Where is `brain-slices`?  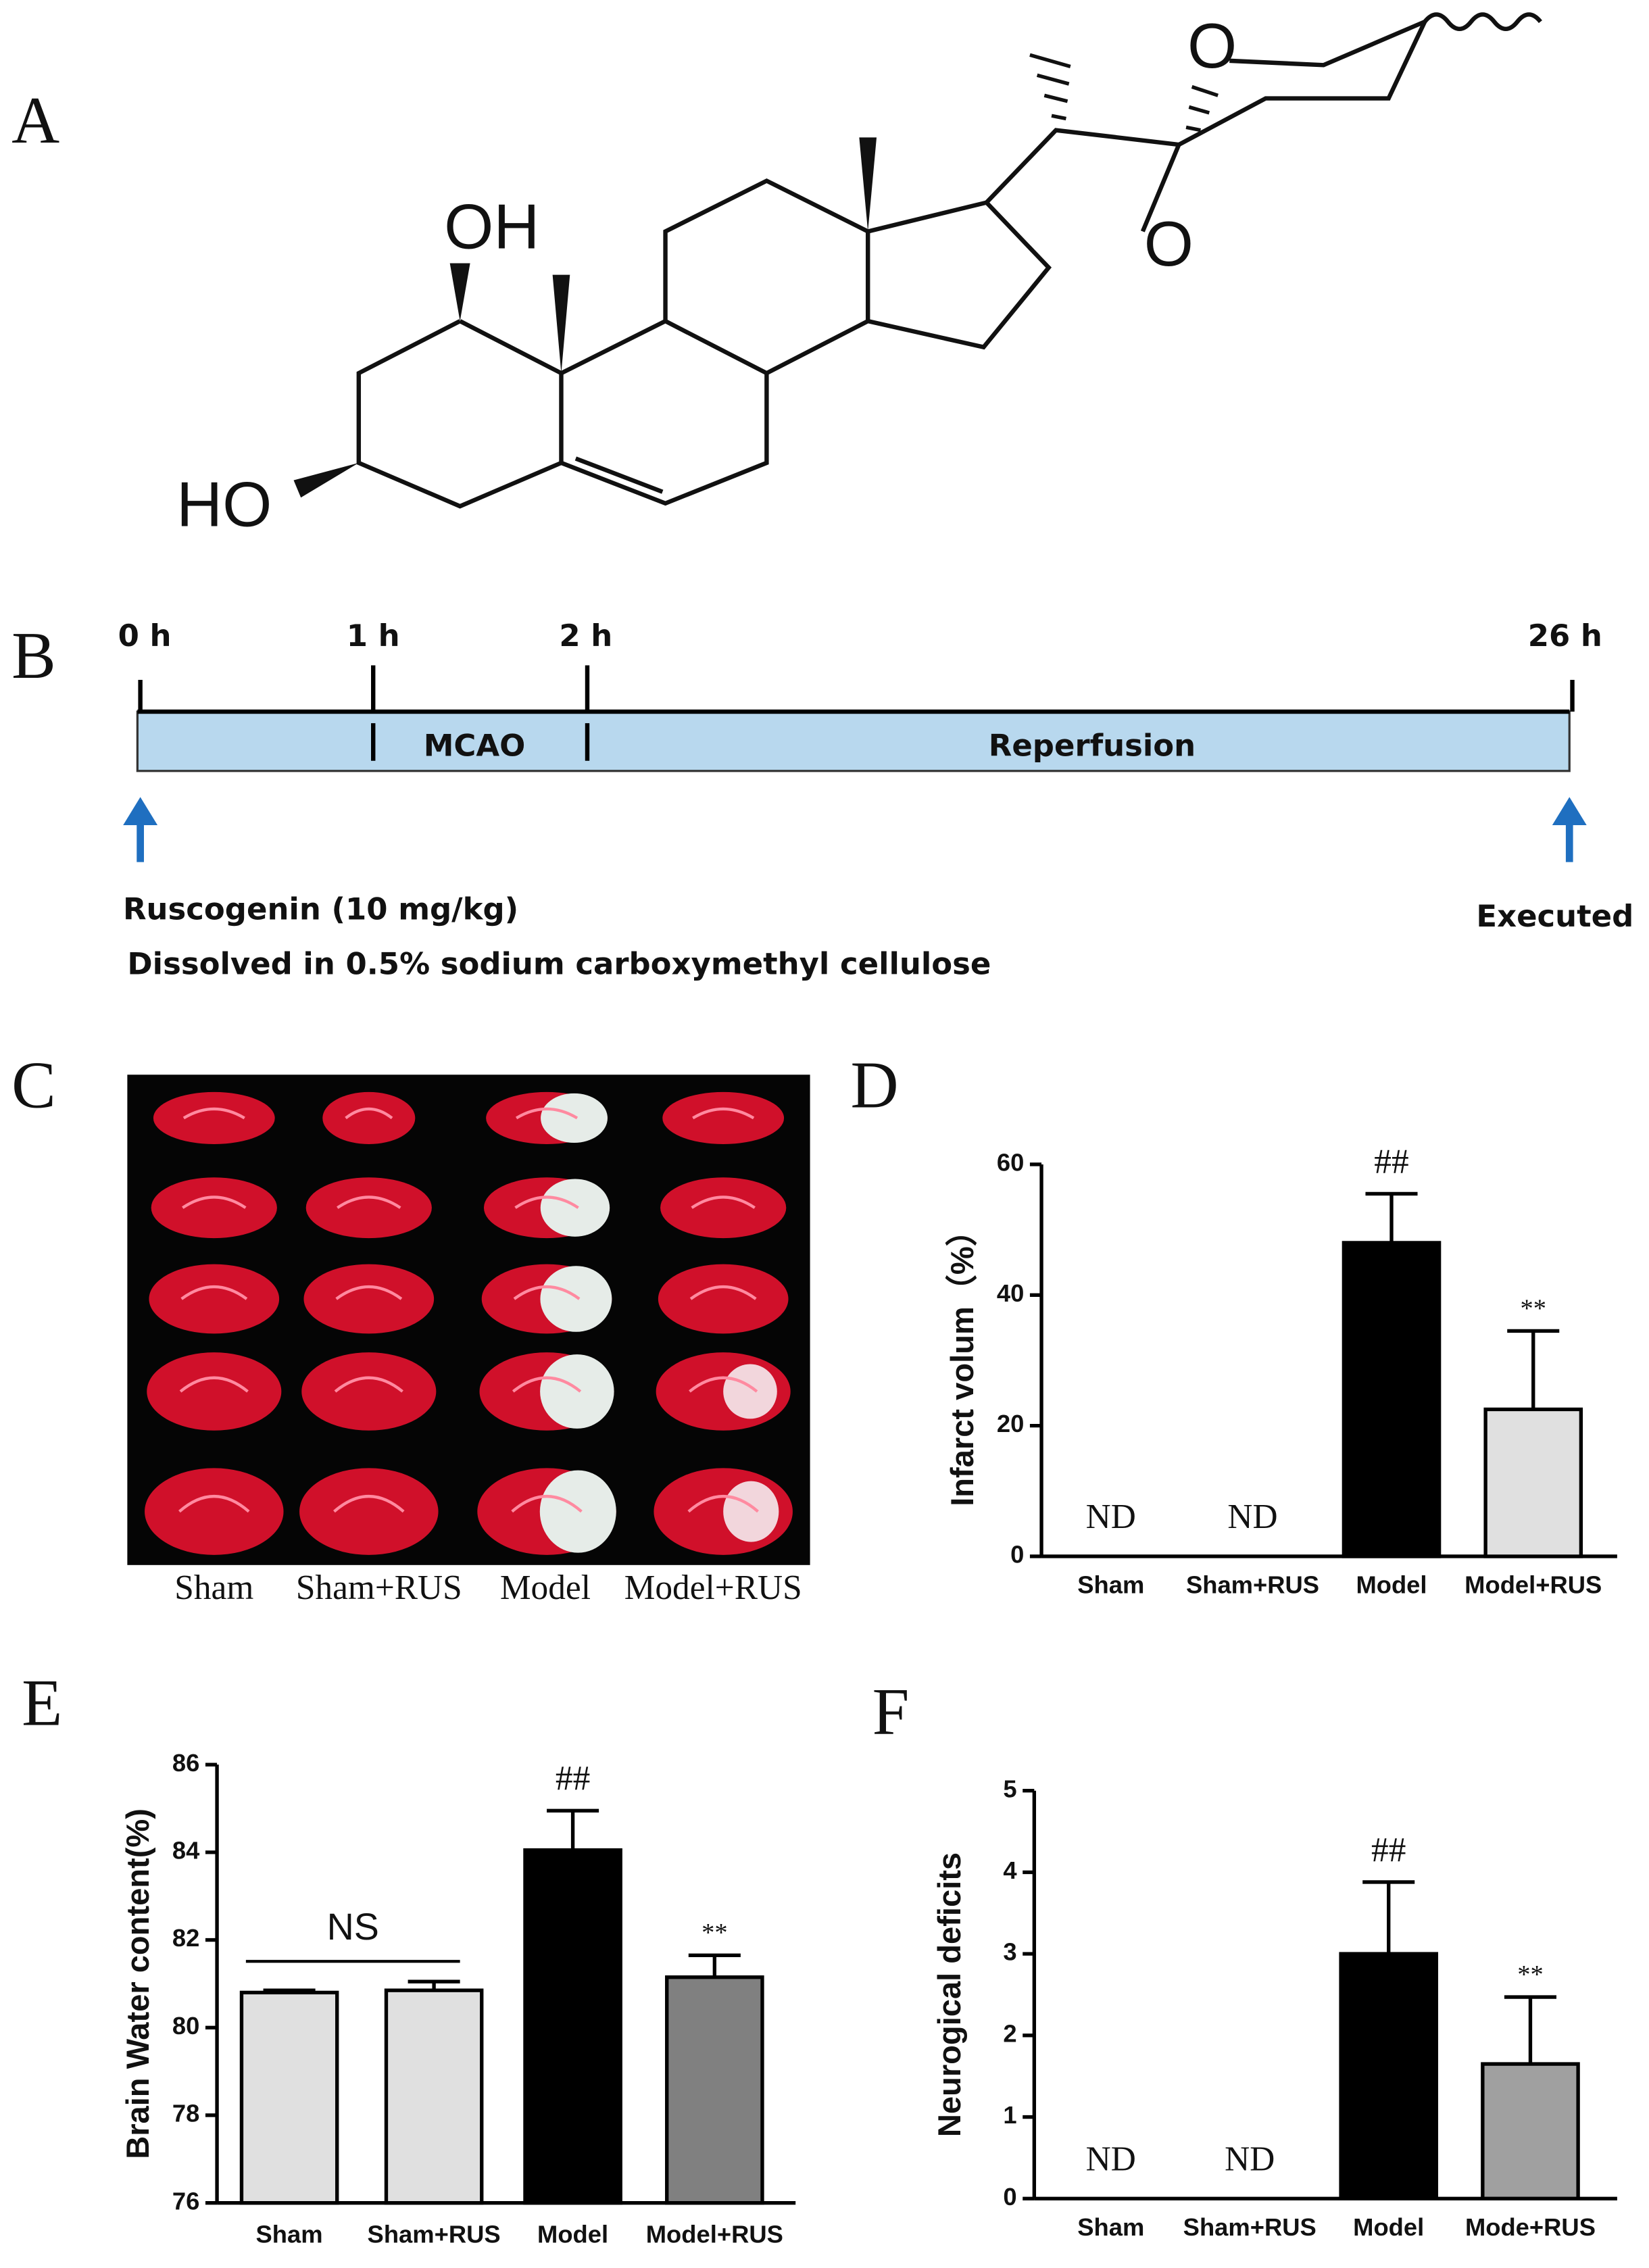
brain-slices is located at coordinates (469, 1323).